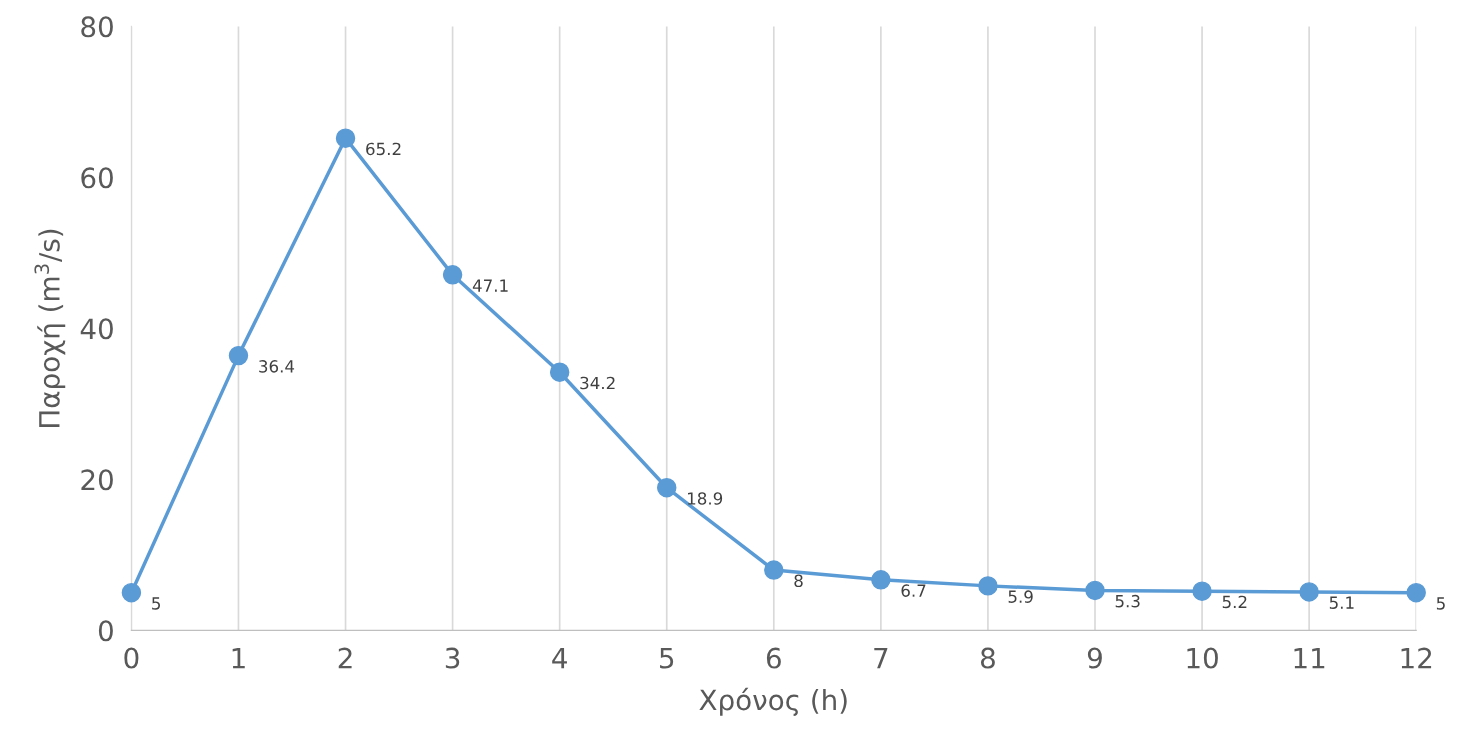 The image size is (1460, 755). I want to click on data-label: 5.9, so click(1020, 596).